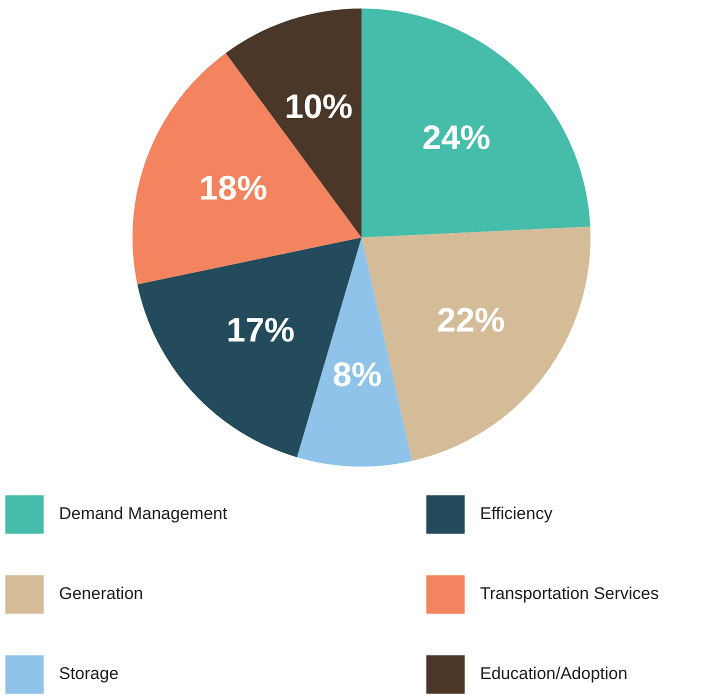 The image size is (714, 698). Describe the element at coordinates (456, 138) in the screenshot. I see `data-label: 24%` at that location.